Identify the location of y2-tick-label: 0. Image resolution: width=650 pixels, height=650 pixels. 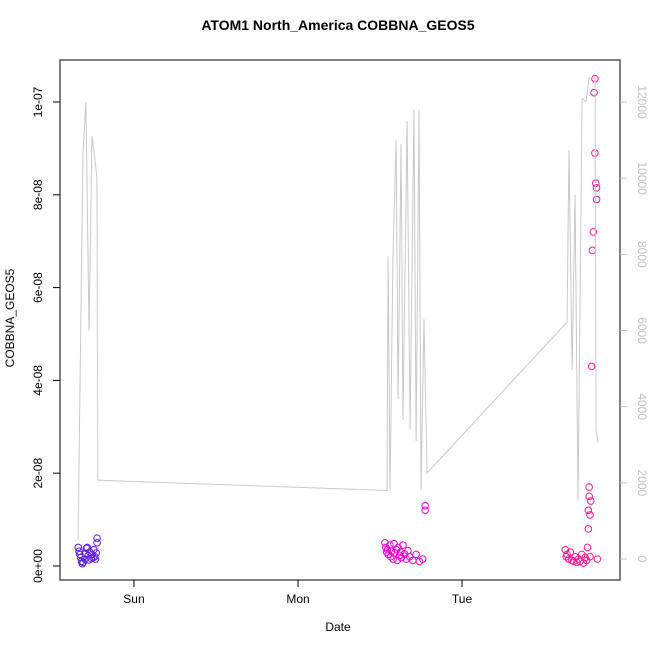
(642, 559).